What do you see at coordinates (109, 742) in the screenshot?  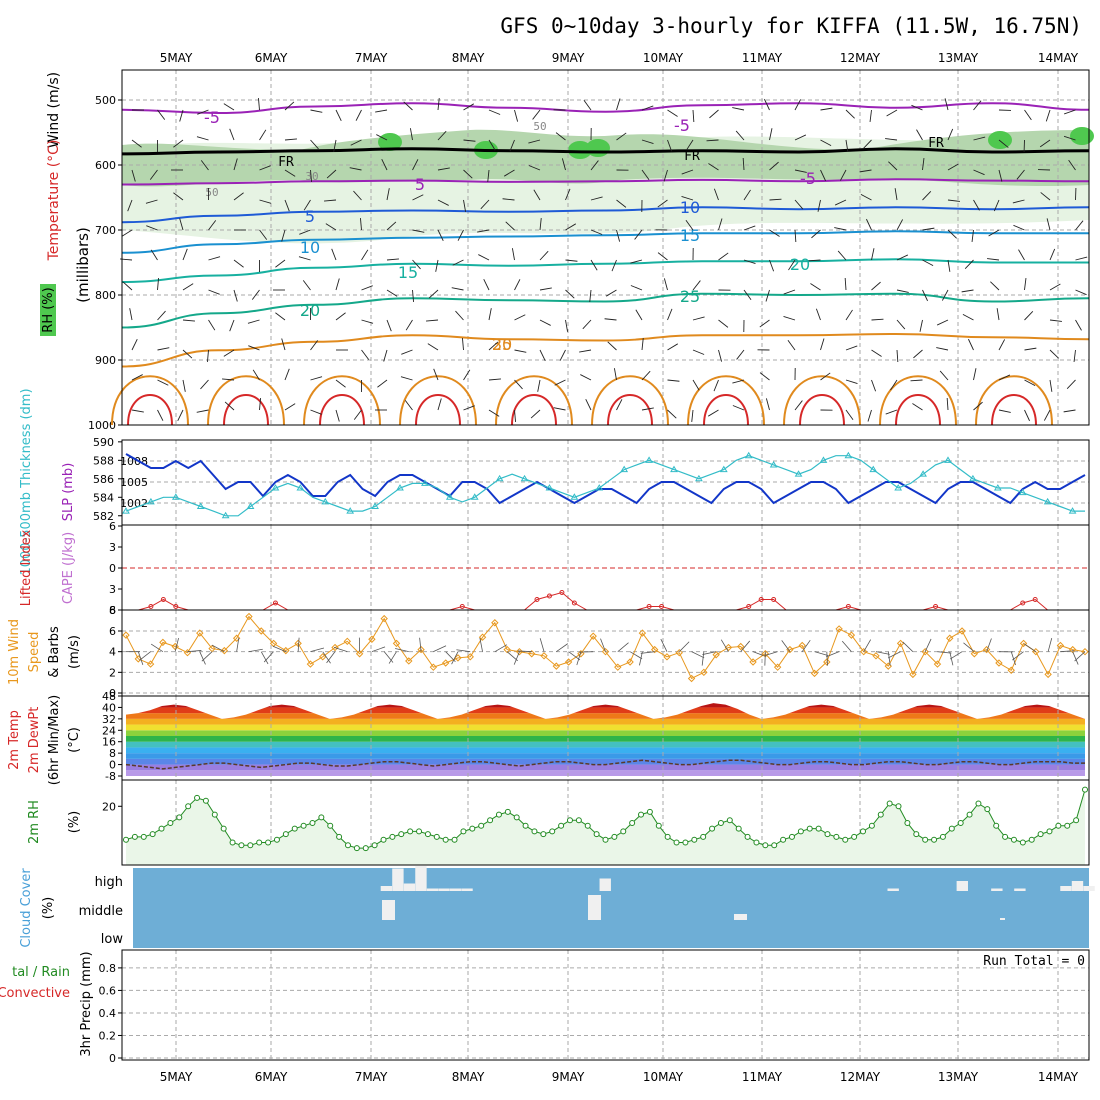 I see `temp2m-ytick-4: 16` at bounding box center [109, 742].